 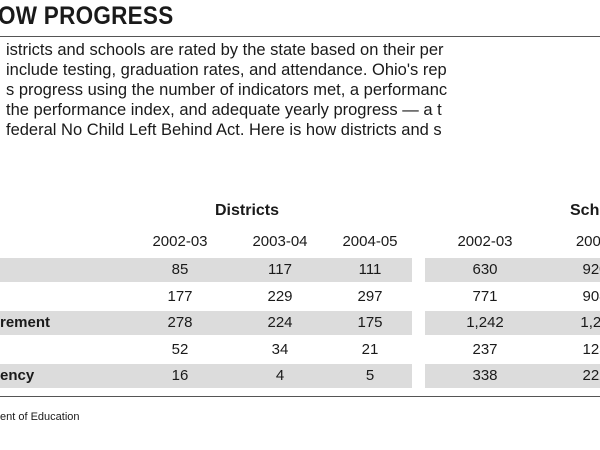 I want to click on row-label: ency, so click(x=17, y=375).